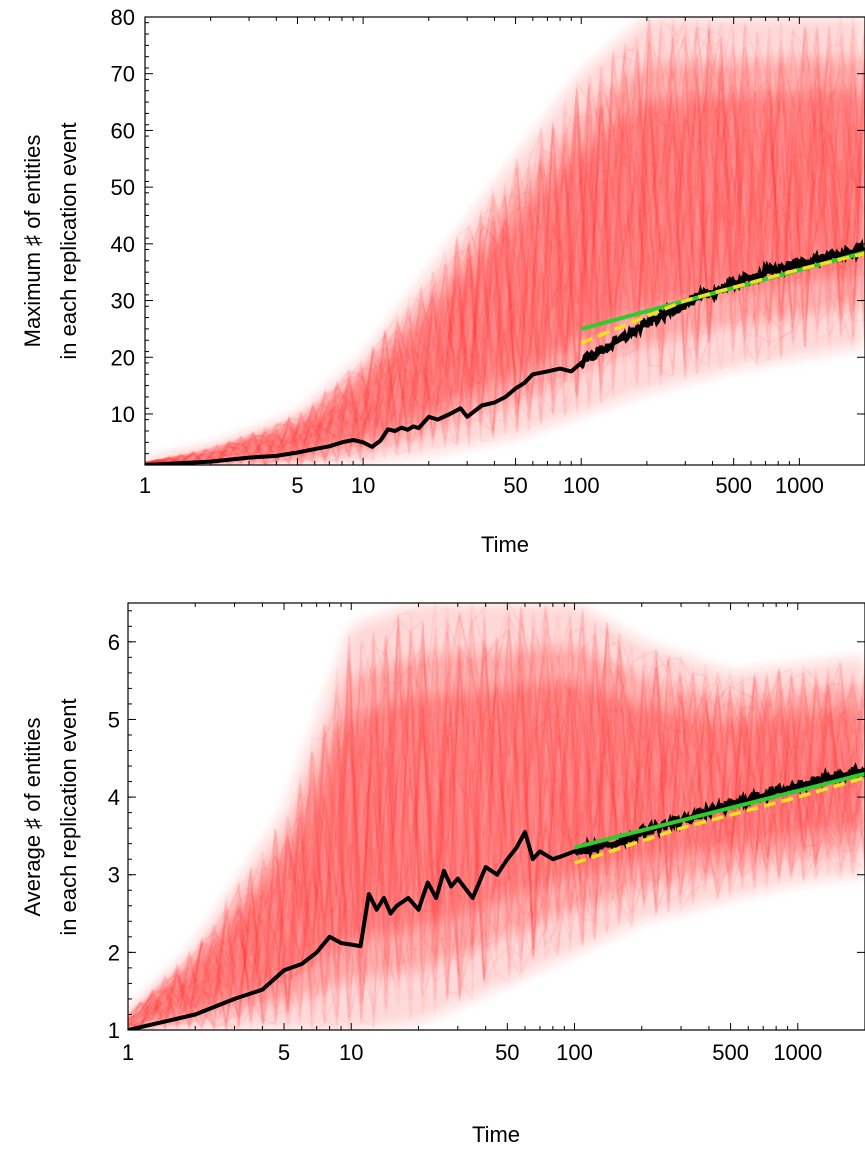 This screenshot has height=1151, width=865. Describe the element at coordinates (719, 810) in the screenshot. I see `fit-green-line` at that location.